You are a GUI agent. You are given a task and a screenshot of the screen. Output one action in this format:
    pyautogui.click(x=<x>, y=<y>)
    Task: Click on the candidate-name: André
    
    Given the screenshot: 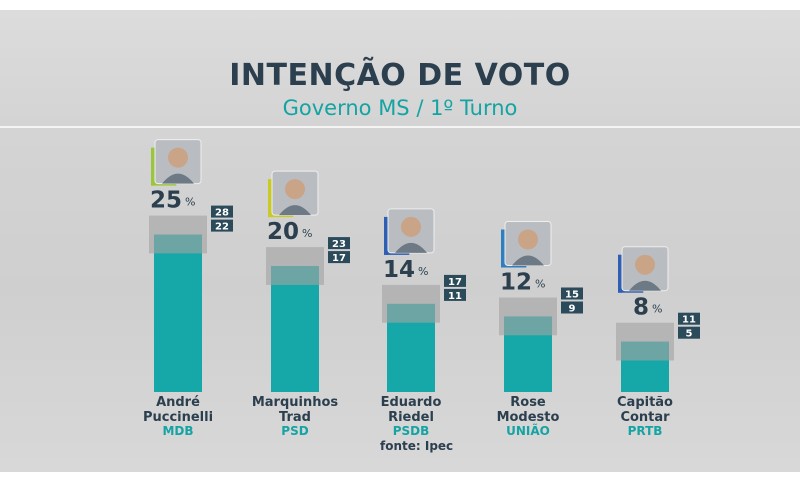 What is the action you would take?
    pyautogui.click(x=178, y=402)
    